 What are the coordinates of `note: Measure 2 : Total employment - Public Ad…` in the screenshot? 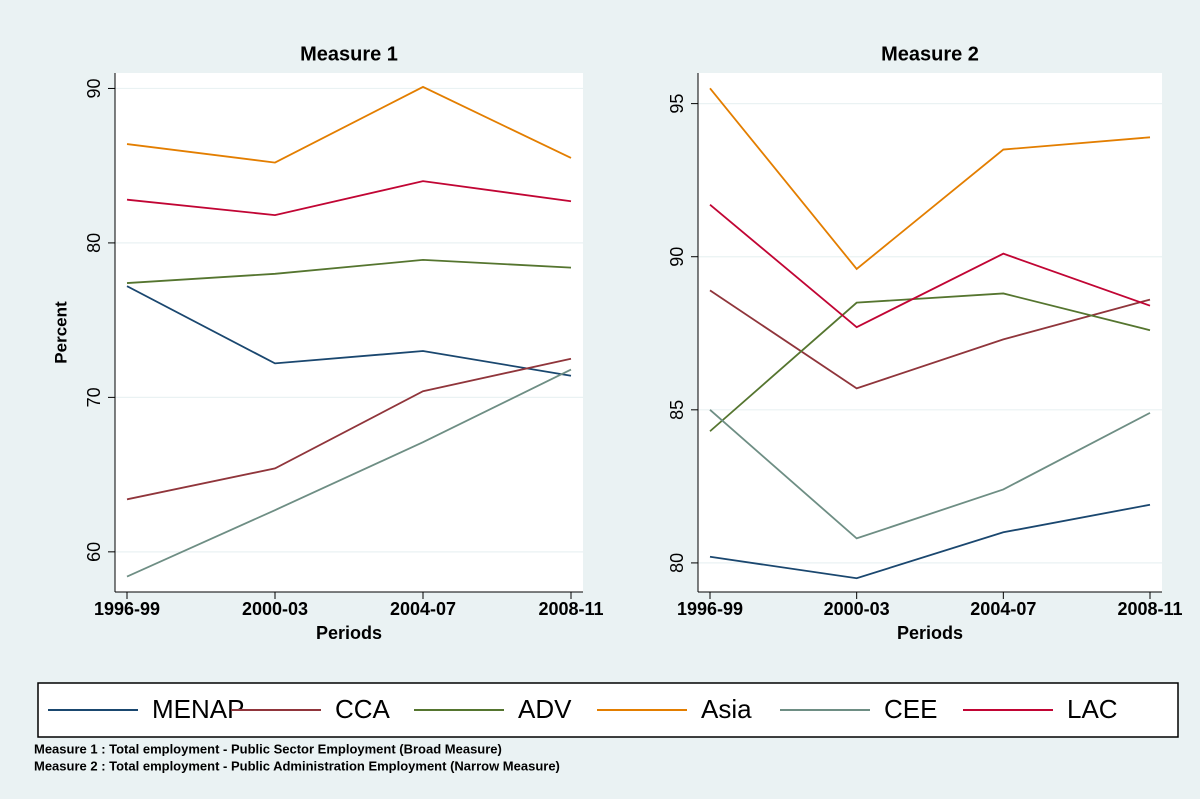 It's located at (297, 765).